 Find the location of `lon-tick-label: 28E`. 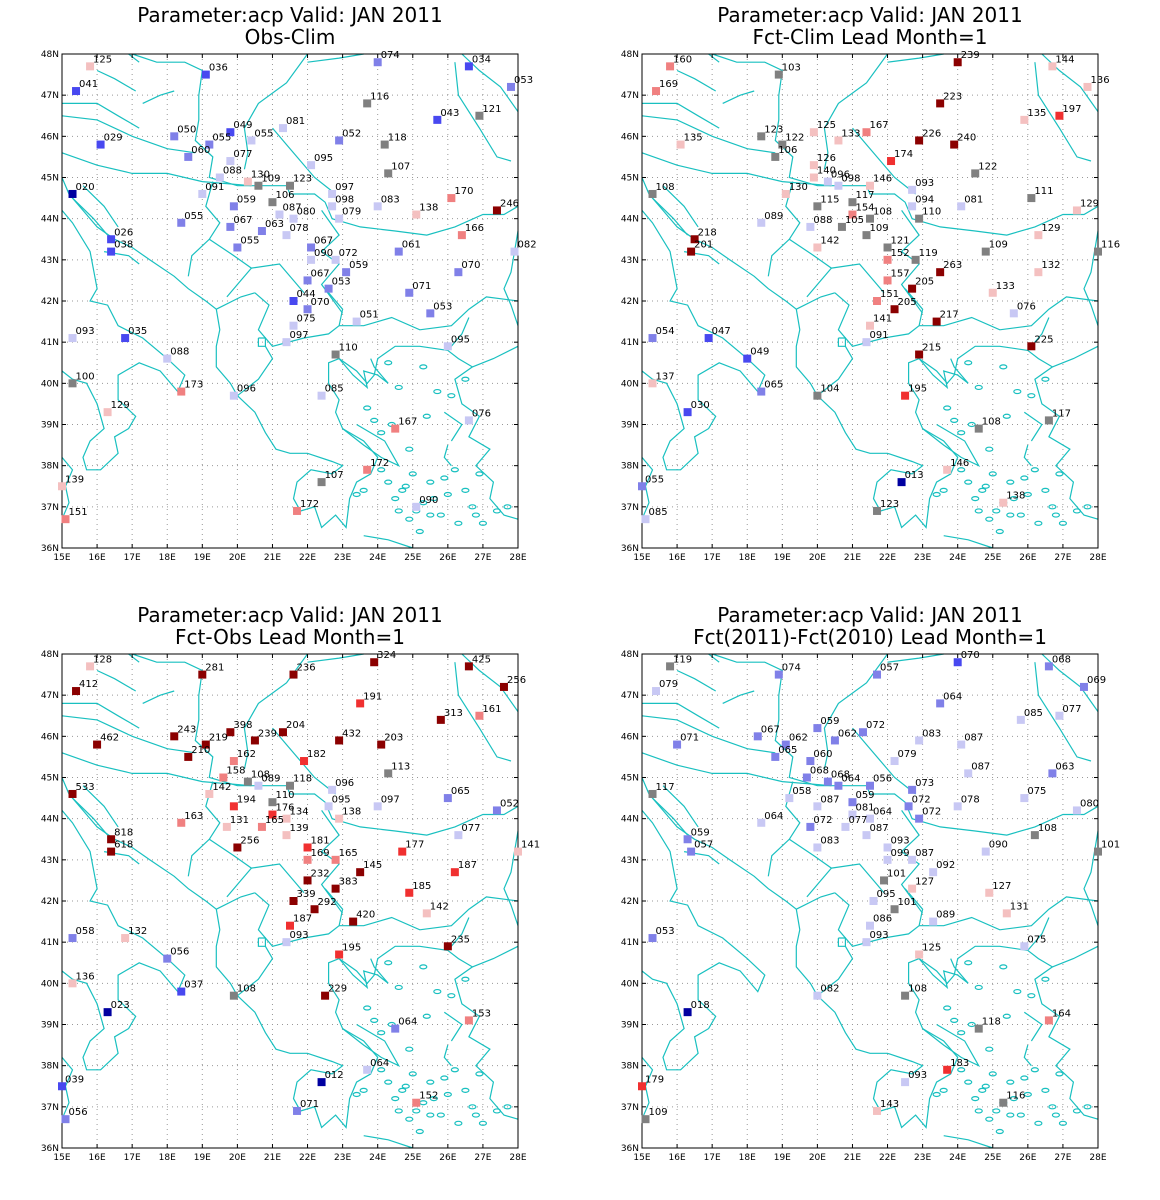

lon-tick-label: 28E is located at coordinates (1097, 1158).